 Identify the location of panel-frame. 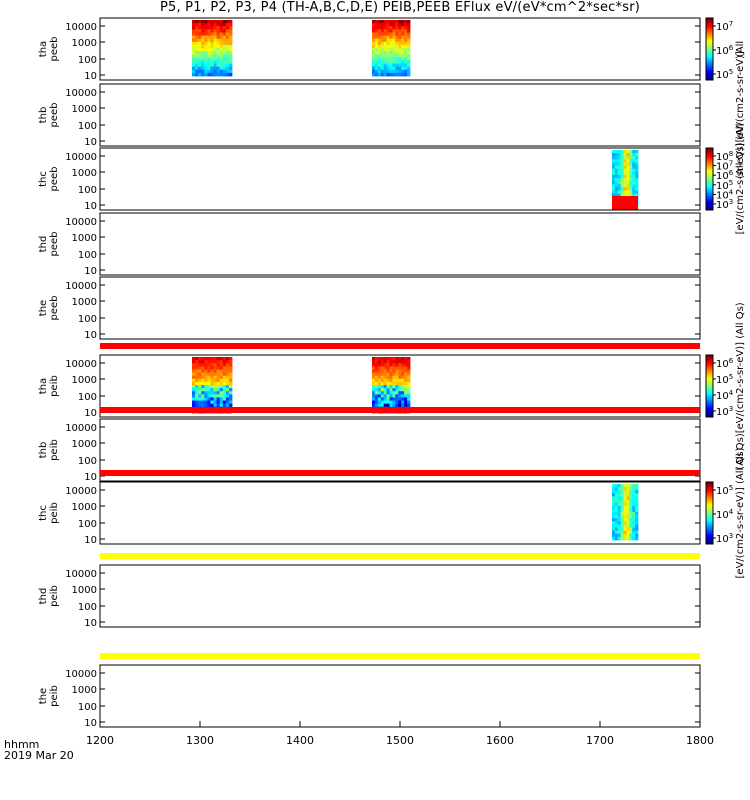
(400, 386).